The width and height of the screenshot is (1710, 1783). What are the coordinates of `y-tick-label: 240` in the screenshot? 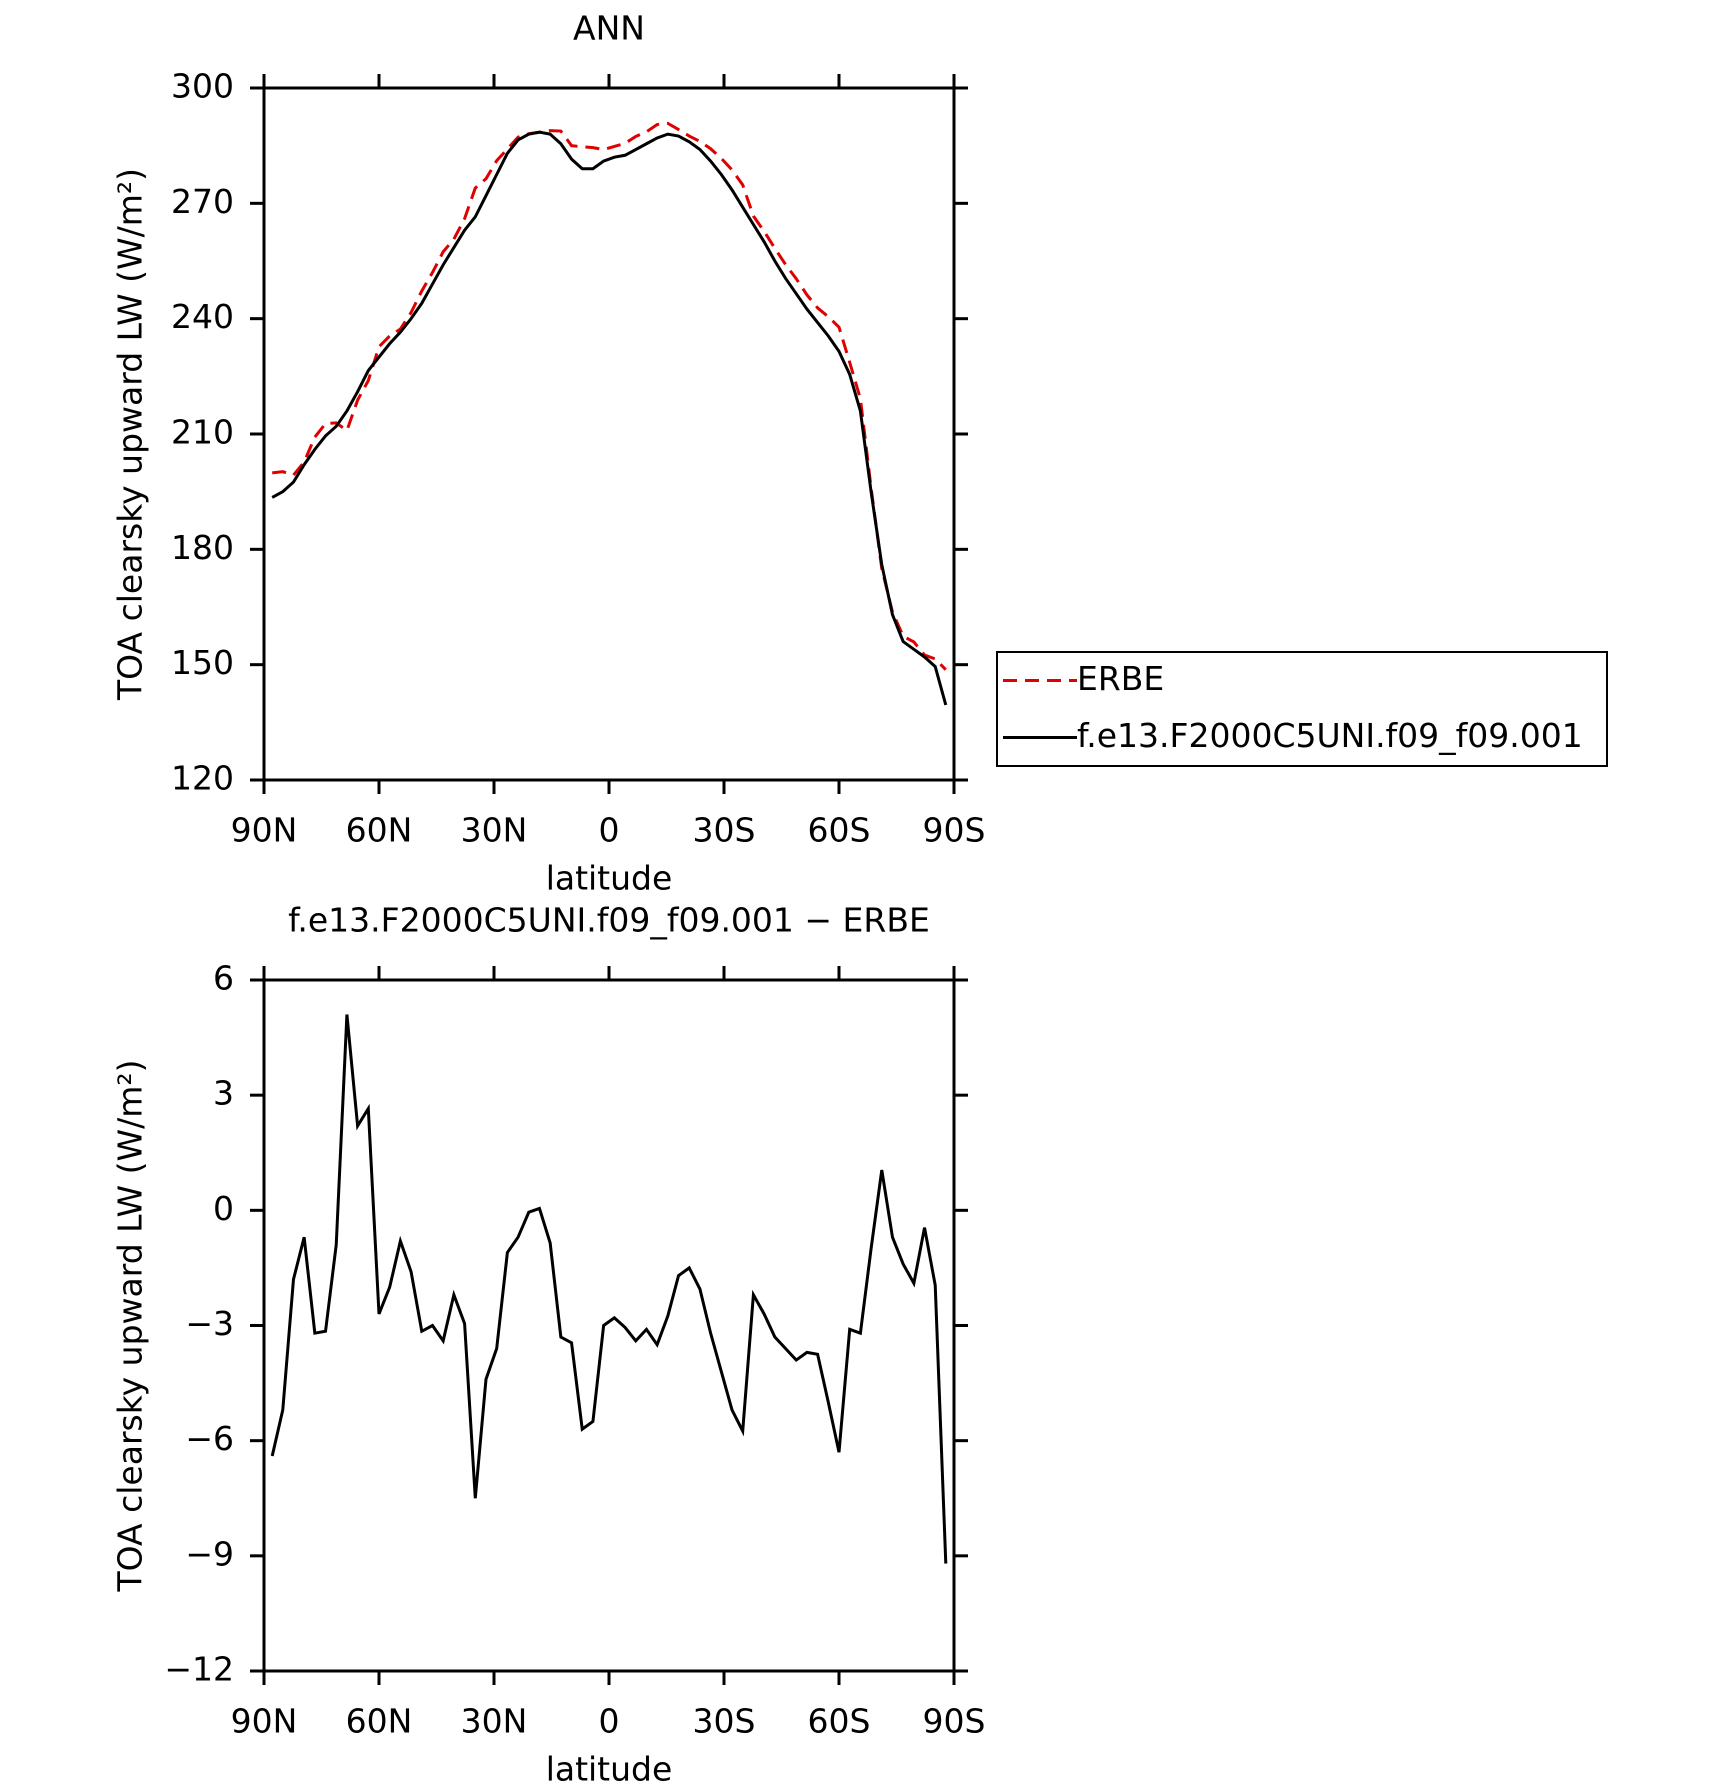 It's located at (202, 316).